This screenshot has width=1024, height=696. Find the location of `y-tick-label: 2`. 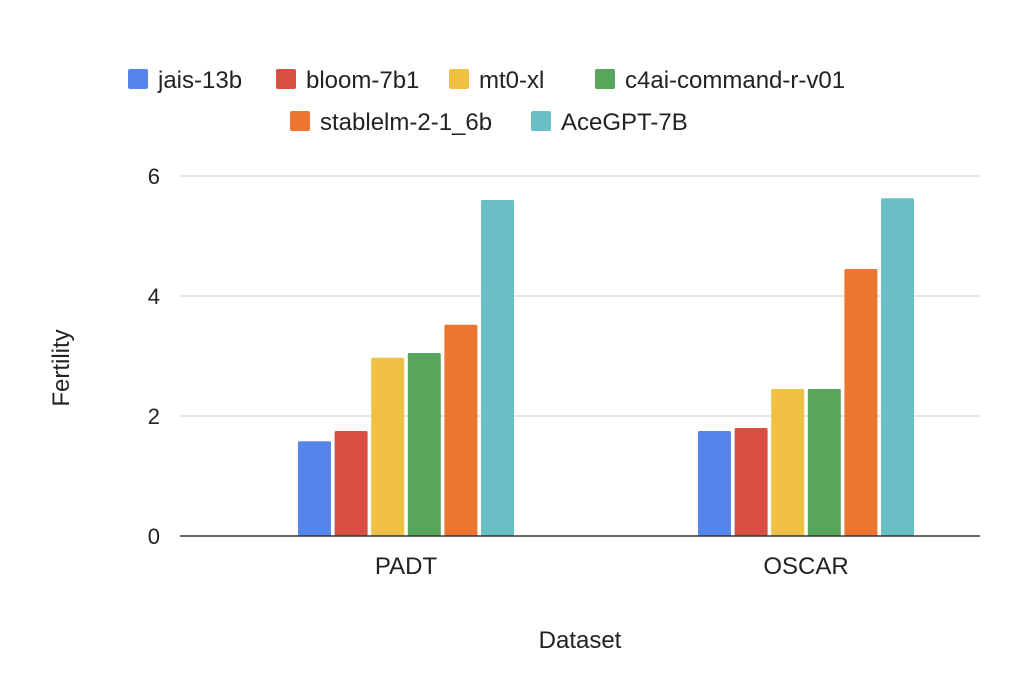

y-tick-label: 2 is located at coordinates (154, 416).